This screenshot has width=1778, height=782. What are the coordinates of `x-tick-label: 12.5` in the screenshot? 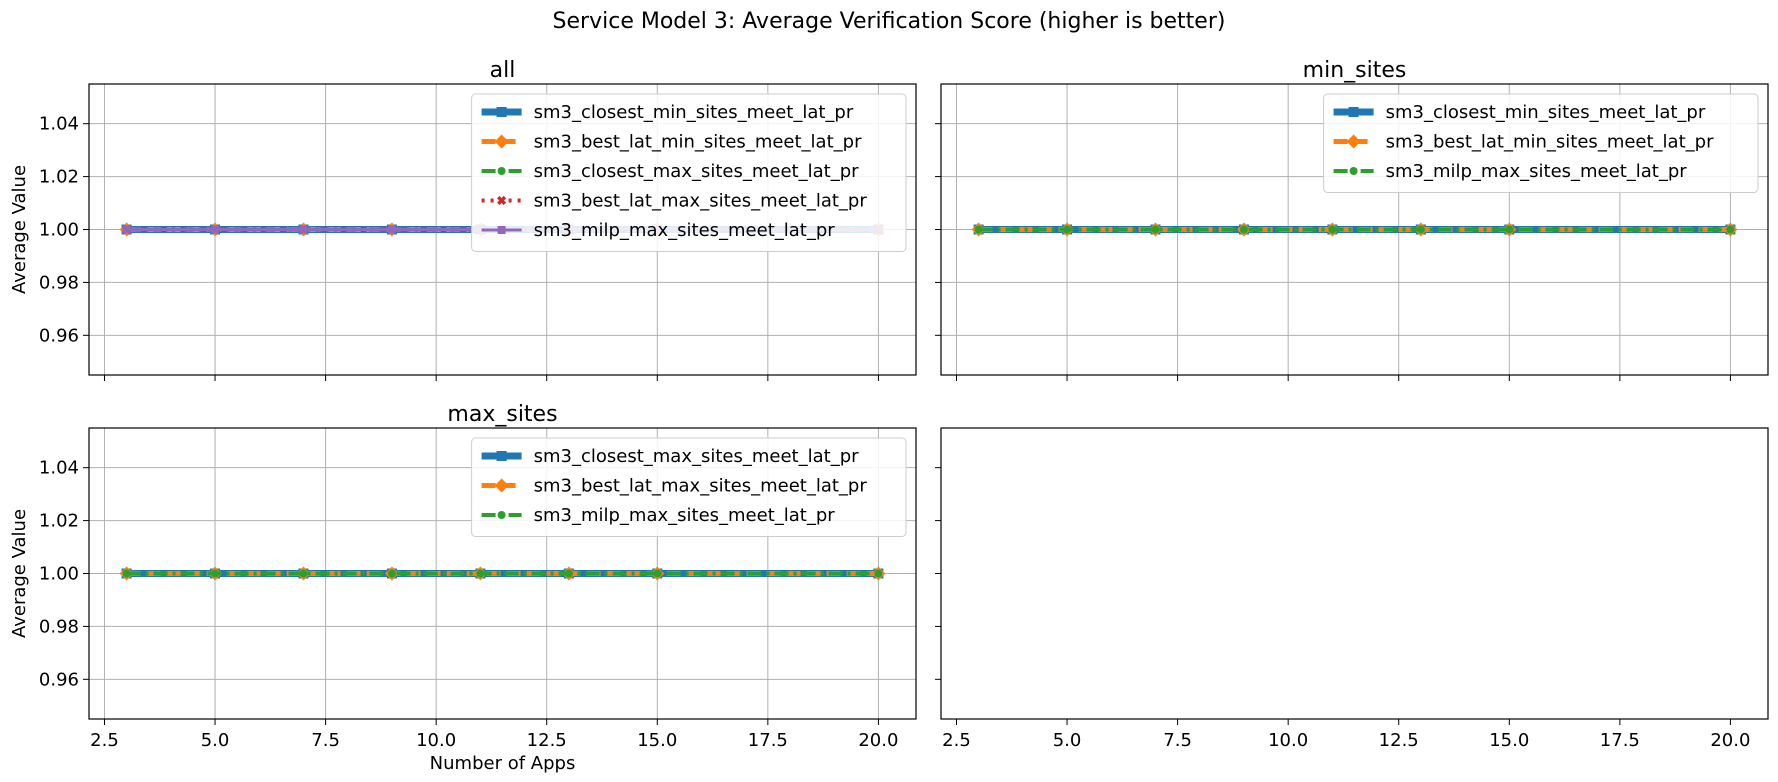 It's located at (547, 740).